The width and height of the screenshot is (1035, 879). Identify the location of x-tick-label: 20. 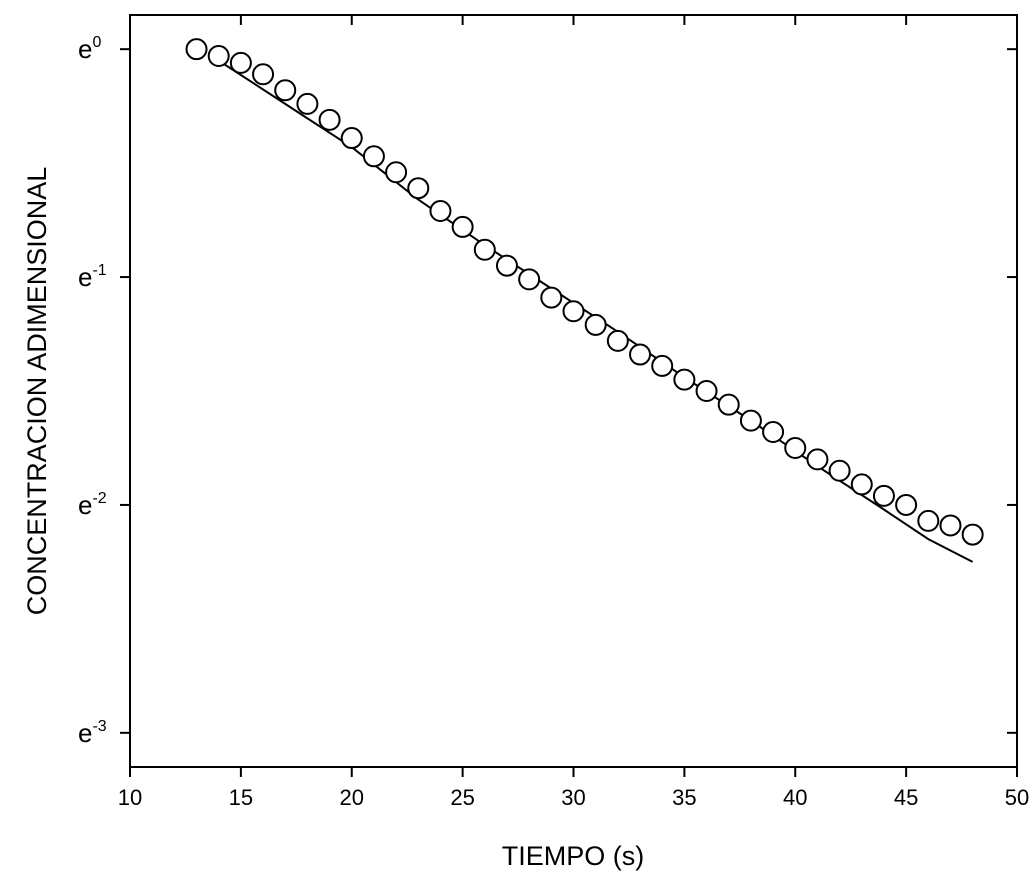
(352, 797).